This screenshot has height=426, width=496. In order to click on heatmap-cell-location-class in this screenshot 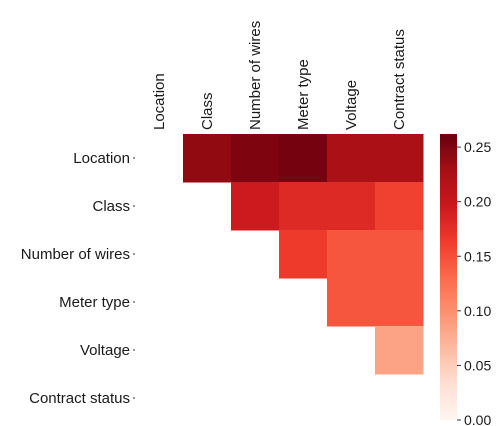, I will do `click(207, 158)`.